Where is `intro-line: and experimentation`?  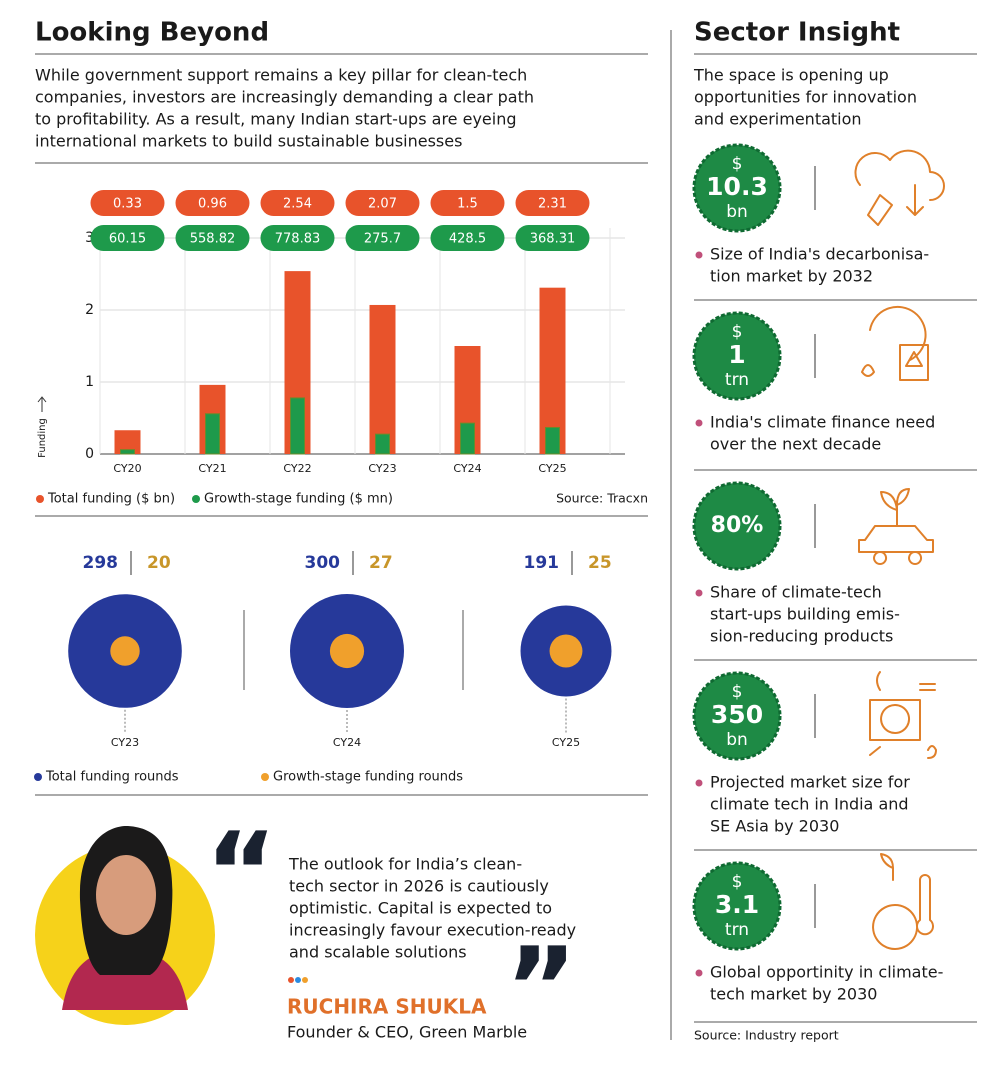
intro-line: and experimentation is located at coordinates (778, 119).